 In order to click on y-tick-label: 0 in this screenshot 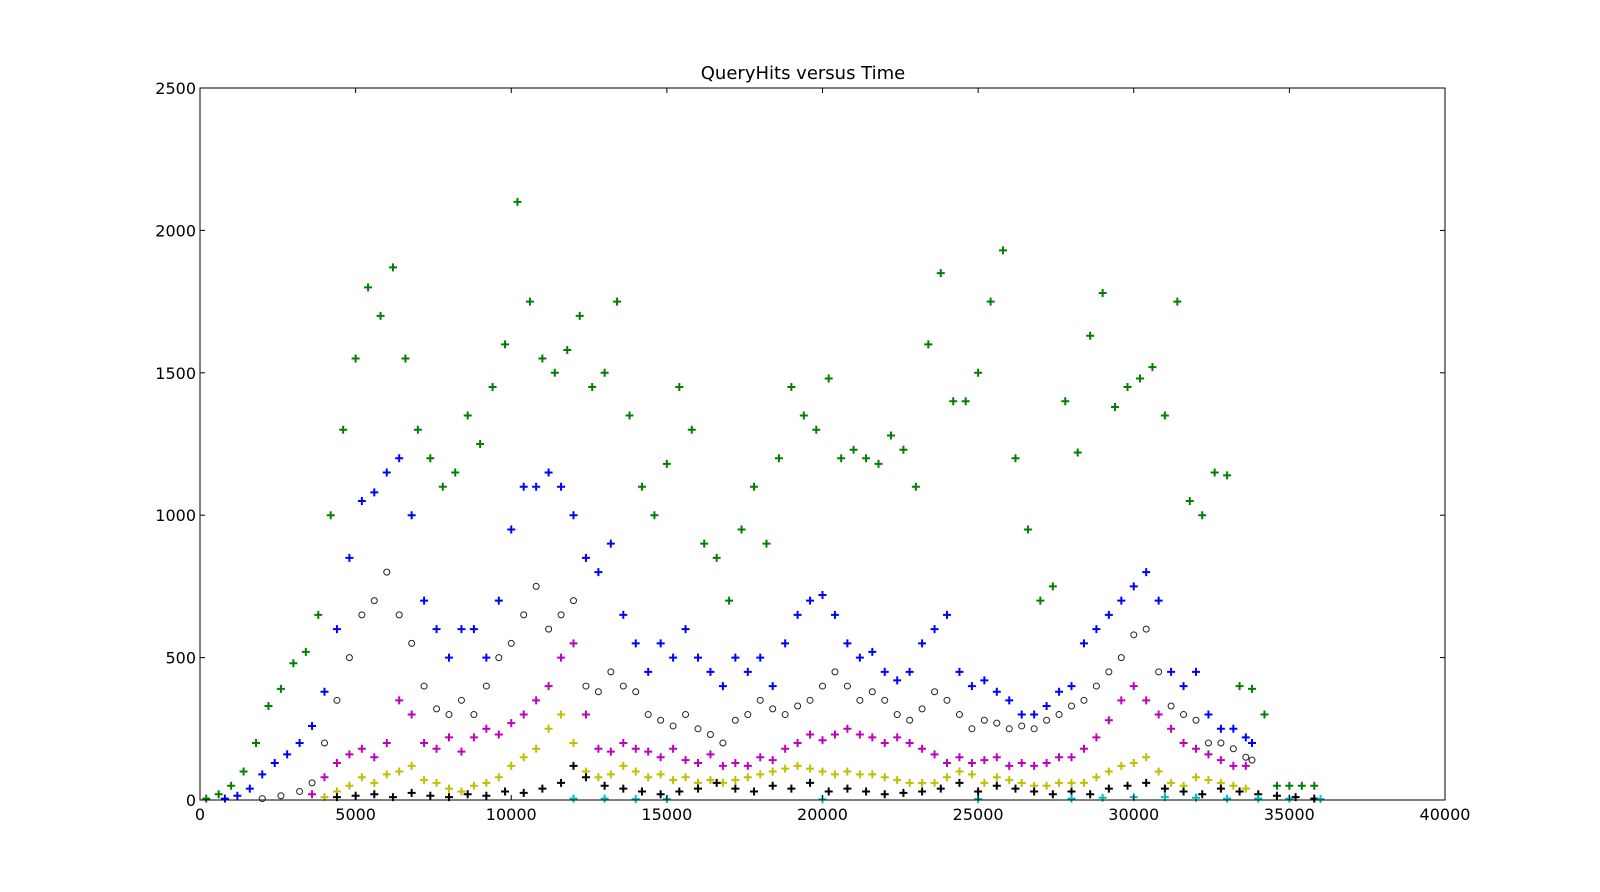, I will do `click(191, 800)`.